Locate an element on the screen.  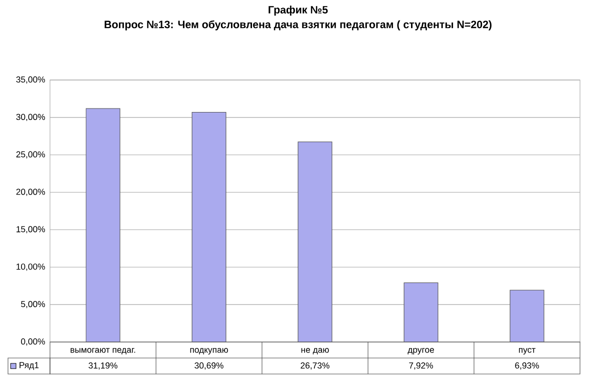
x-tick-label: не даю is located at coordinates (315, 351).